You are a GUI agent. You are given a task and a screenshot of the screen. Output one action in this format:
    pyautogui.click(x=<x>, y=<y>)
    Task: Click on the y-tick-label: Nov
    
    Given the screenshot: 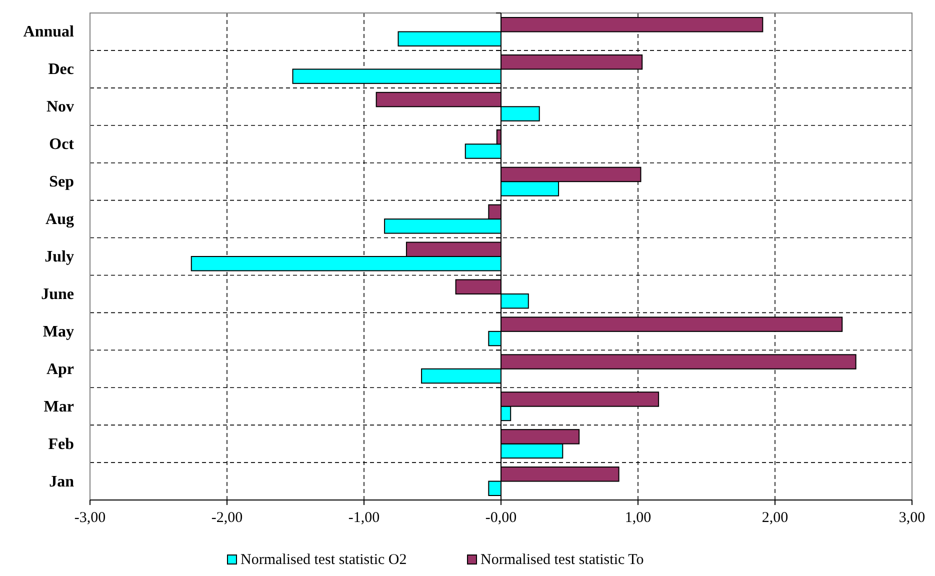 What is the action you would take?
    pyautogui.click(x=60, y=107)
    